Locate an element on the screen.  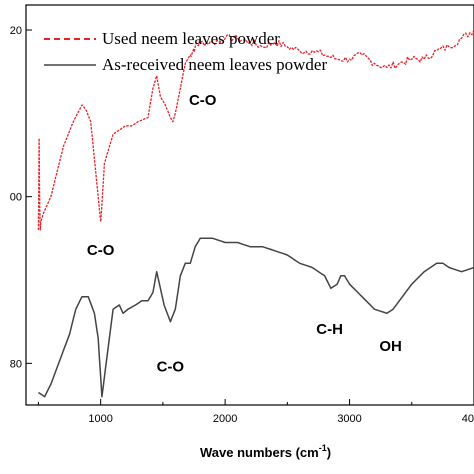
legend-label-used: Used neem leaves powder is located at coordinates (191, 38).